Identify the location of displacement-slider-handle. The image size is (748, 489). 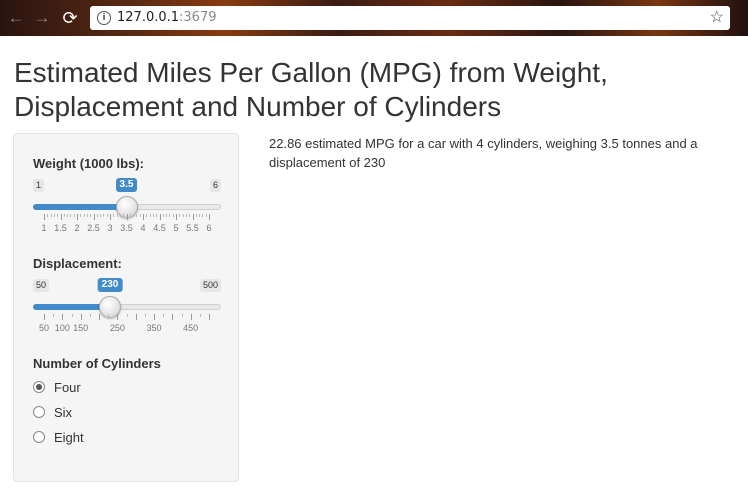
(110, 307).